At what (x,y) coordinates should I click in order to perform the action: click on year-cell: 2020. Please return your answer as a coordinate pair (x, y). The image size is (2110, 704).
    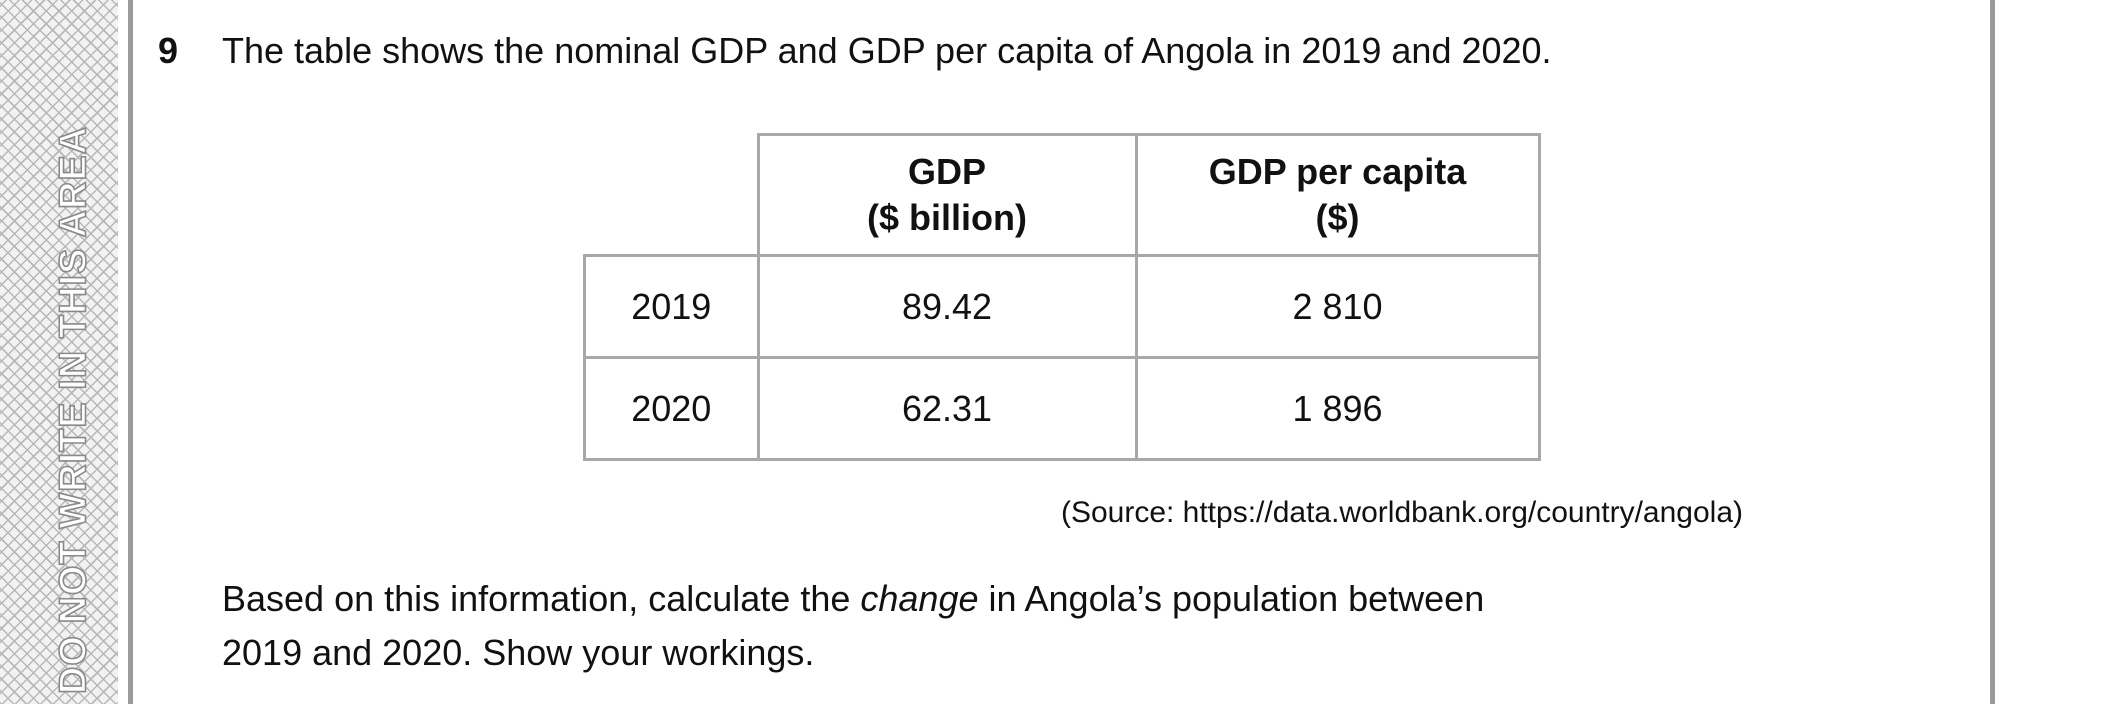
    Looking at the image, I should click on (671, 408).